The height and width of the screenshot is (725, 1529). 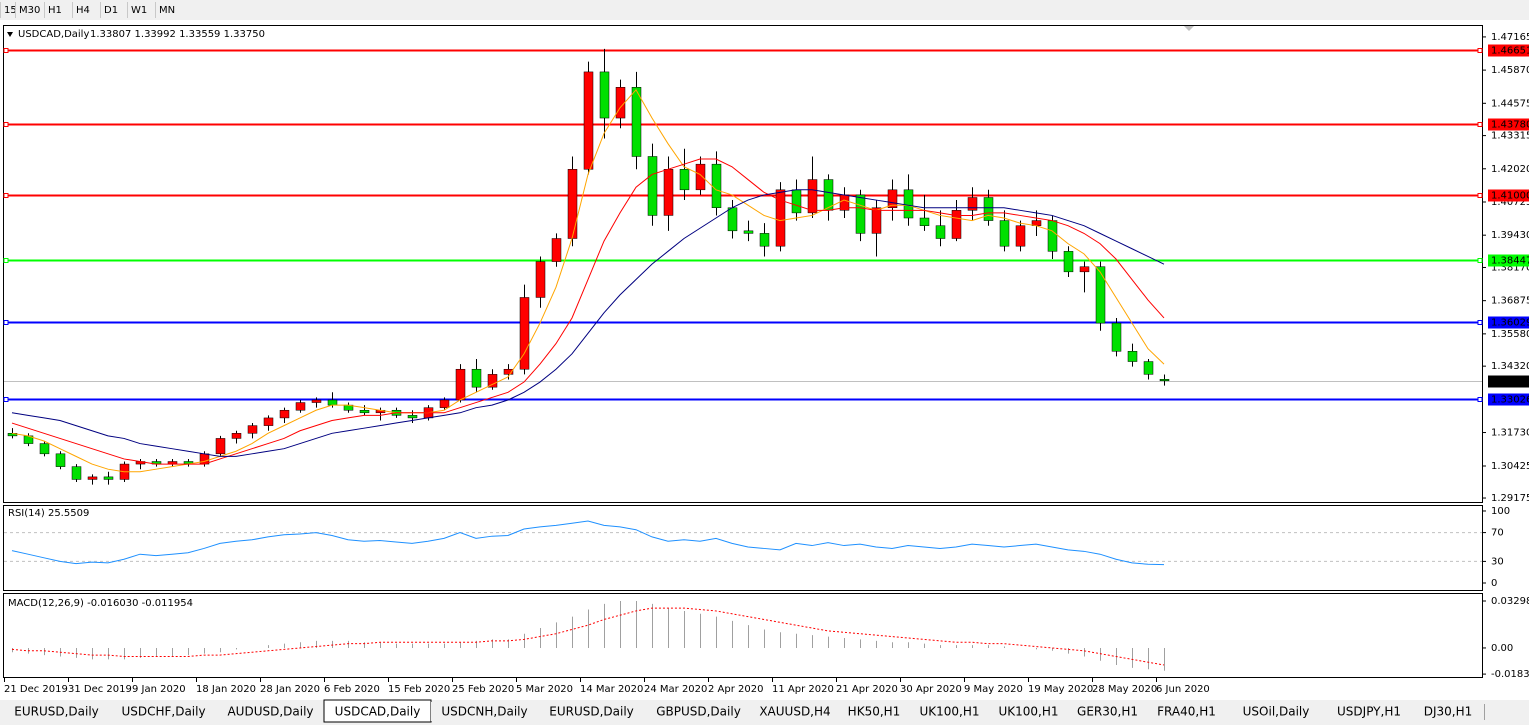 I want to click on timeframe-button: MN, so click(x=167, y=10).